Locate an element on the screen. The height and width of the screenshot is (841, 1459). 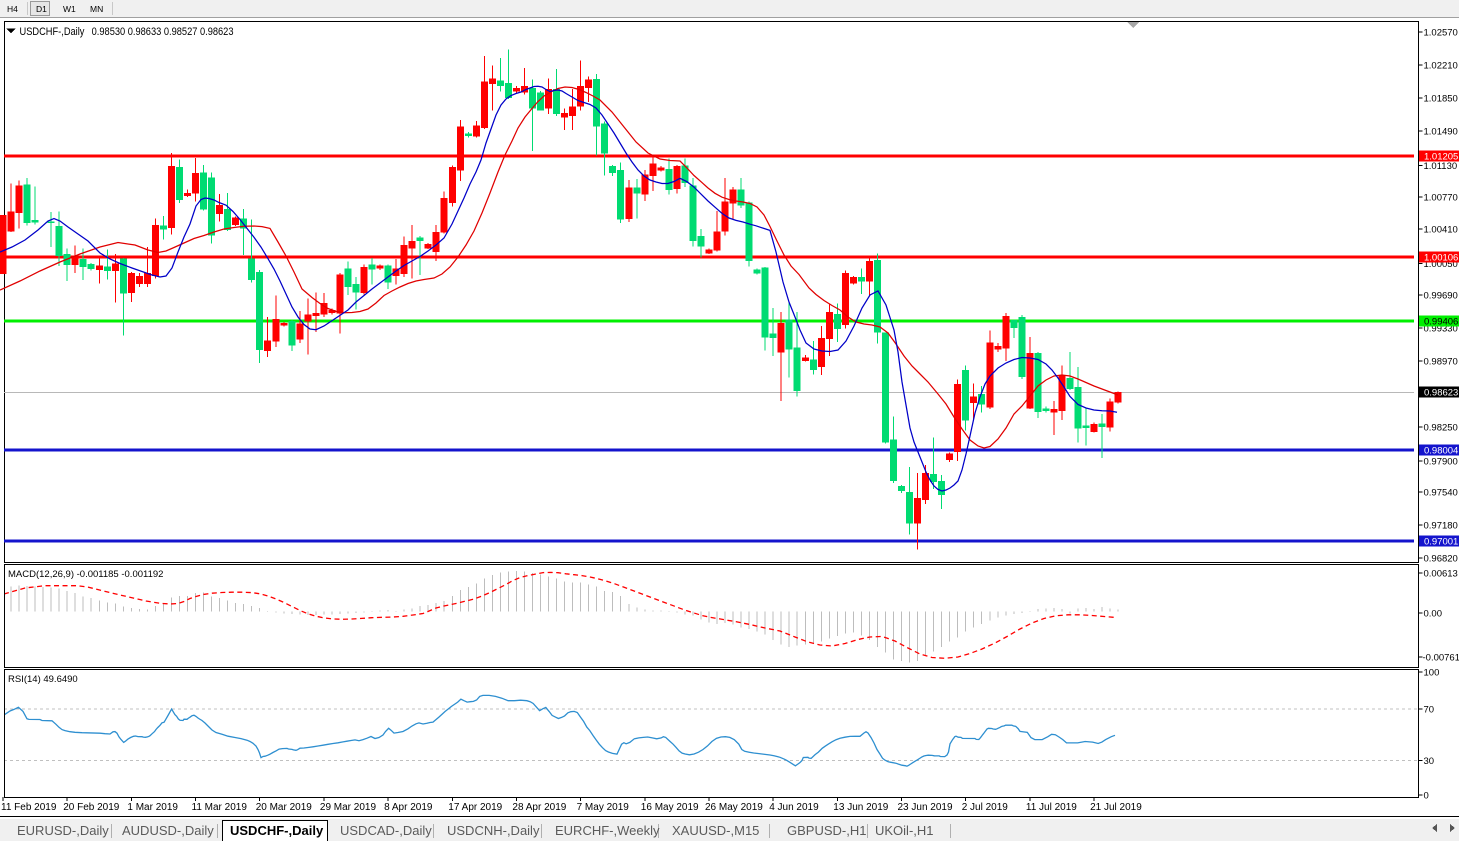
svg-text: 0.00613 is located at coordinates (1441, 574).